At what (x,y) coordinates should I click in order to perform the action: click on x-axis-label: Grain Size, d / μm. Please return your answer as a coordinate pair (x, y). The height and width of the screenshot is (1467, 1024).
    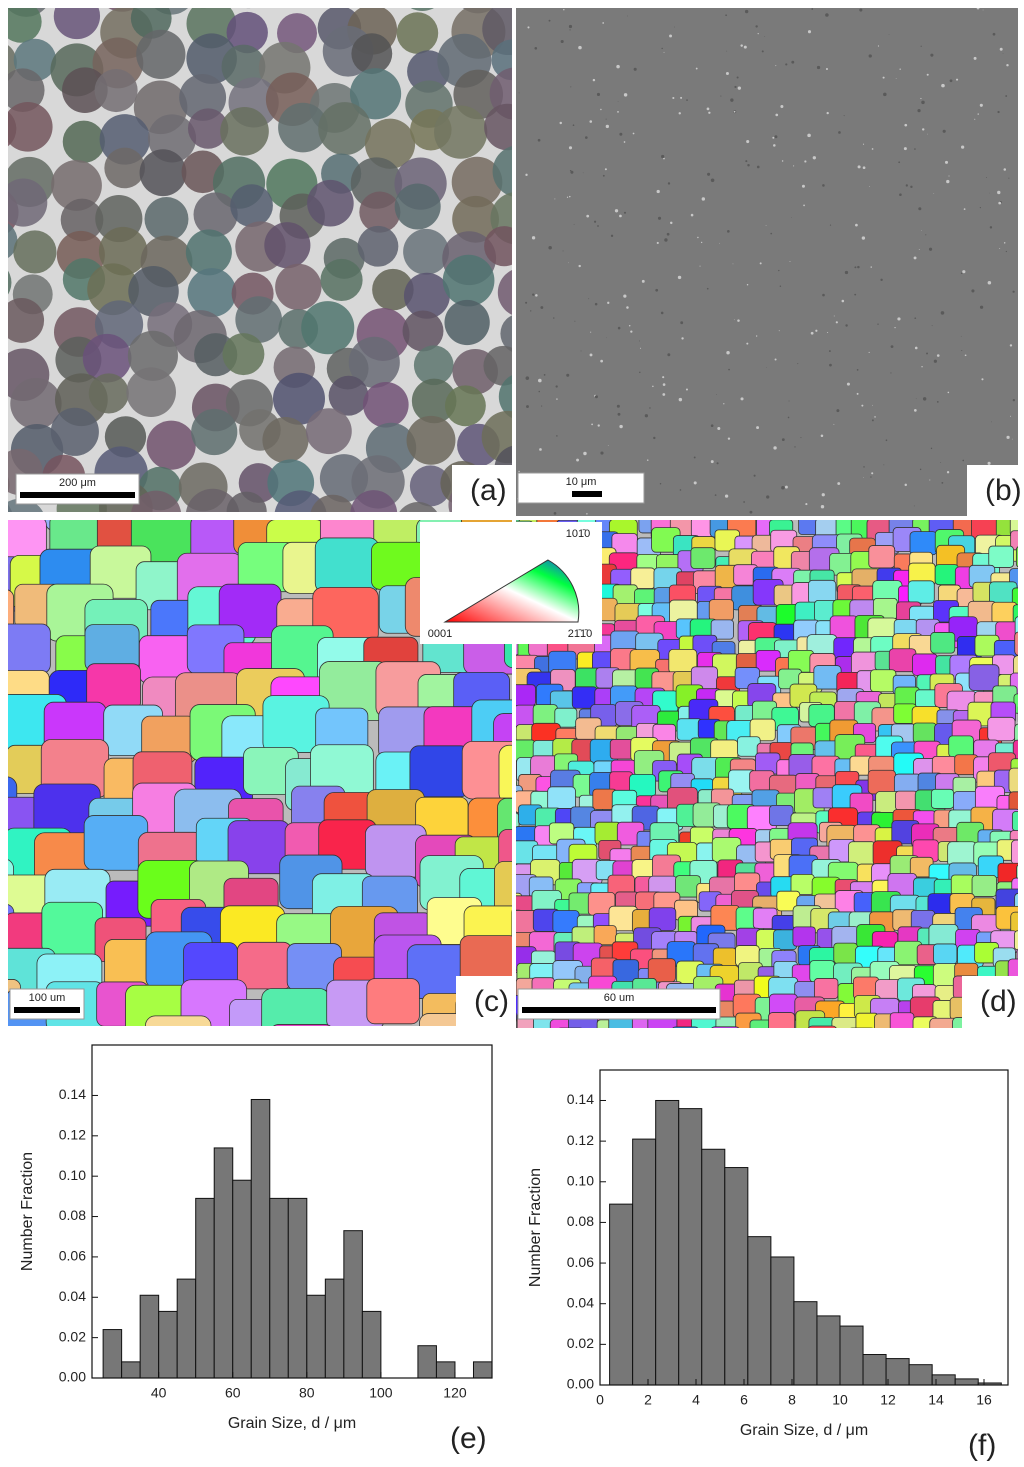
    Looking at the image, I should click on (804, 1430).